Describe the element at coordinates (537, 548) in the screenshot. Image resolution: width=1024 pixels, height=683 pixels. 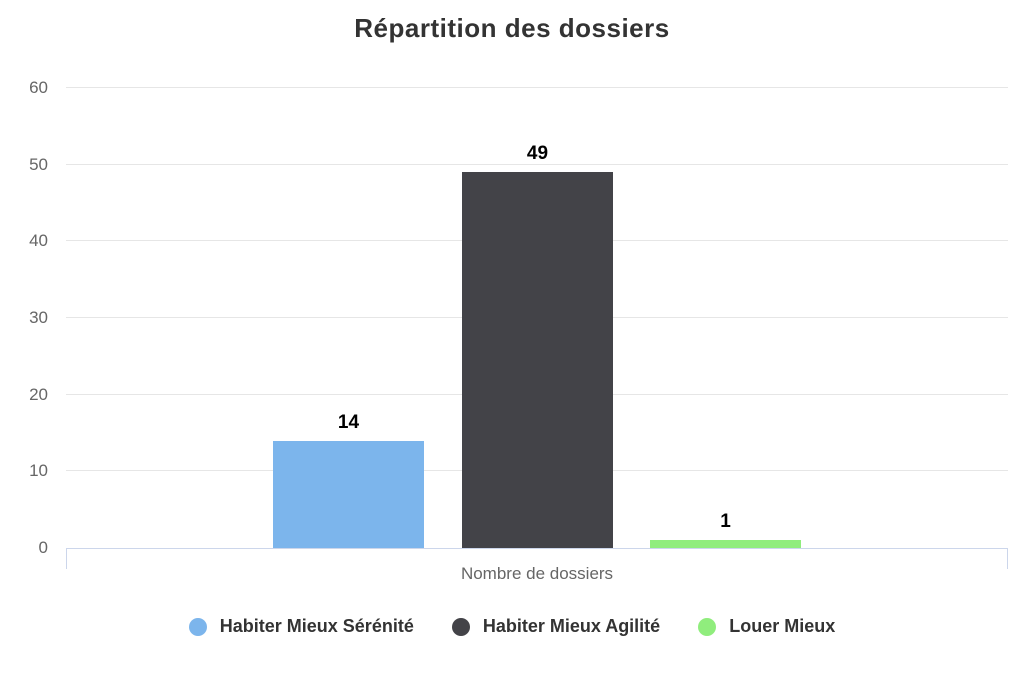
I see `x-axis-line` at that location.